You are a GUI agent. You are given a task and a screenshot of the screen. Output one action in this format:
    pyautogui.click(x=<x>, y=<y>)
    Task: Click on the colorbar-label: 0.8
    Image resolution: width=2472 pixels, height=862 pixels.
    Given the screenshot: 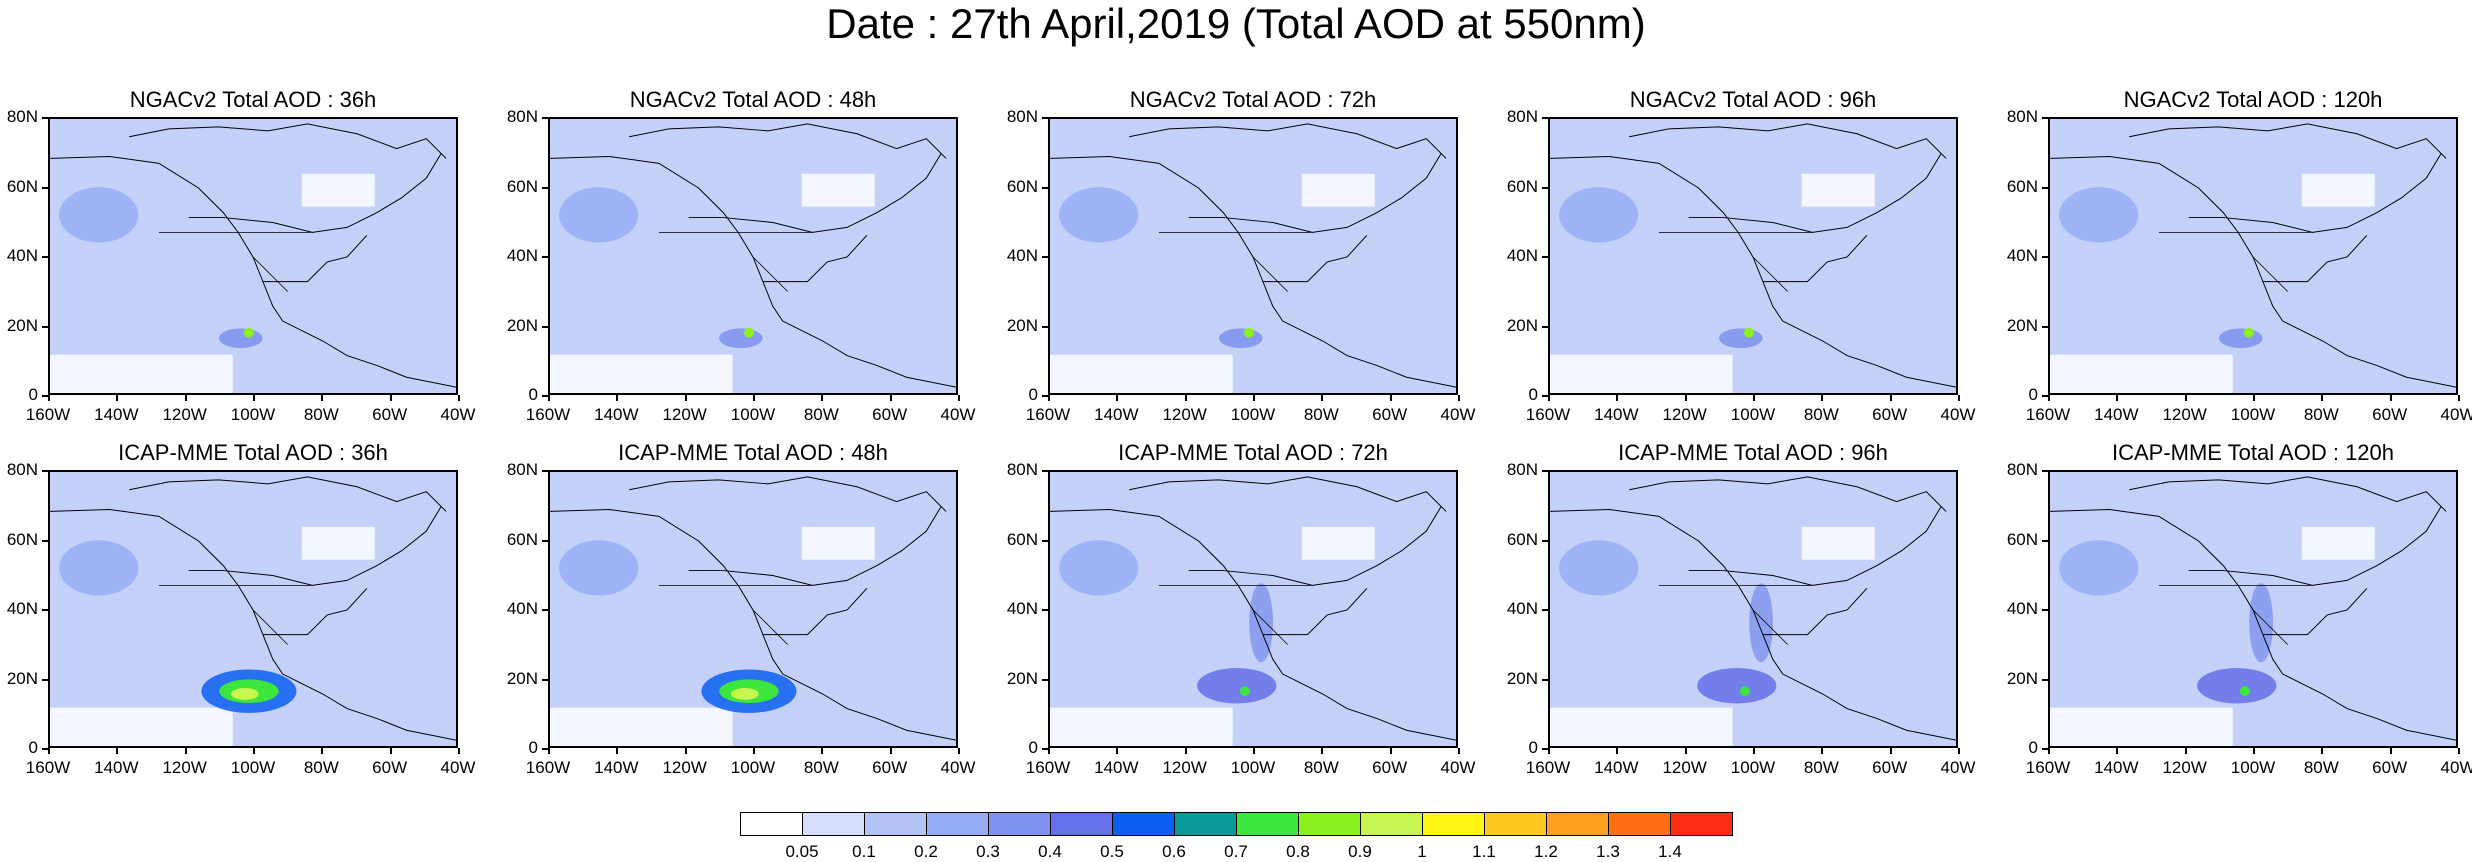 What is the action you would take?
    pyautogui.click(x=1298, y=851)
    